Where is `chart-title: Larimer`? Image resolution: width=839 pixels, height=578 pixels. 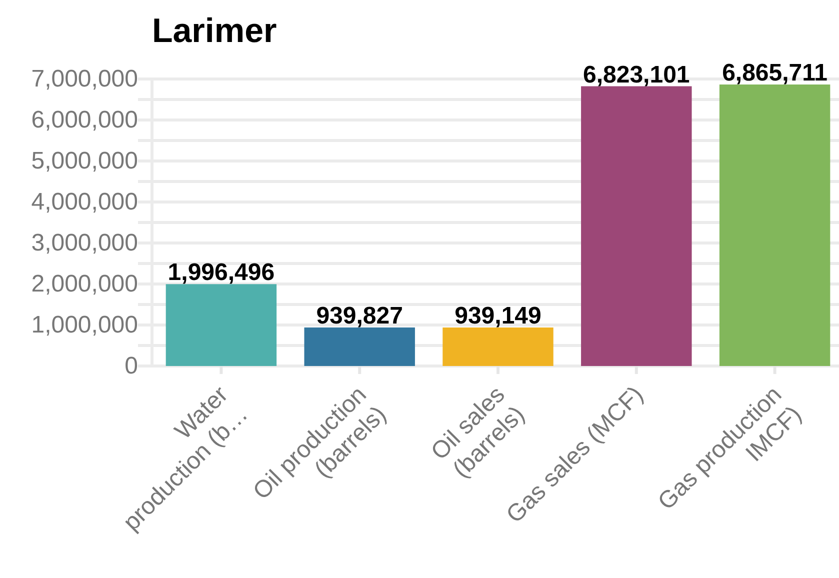 chart-title: Larimer is located at coordinates (214, 31).